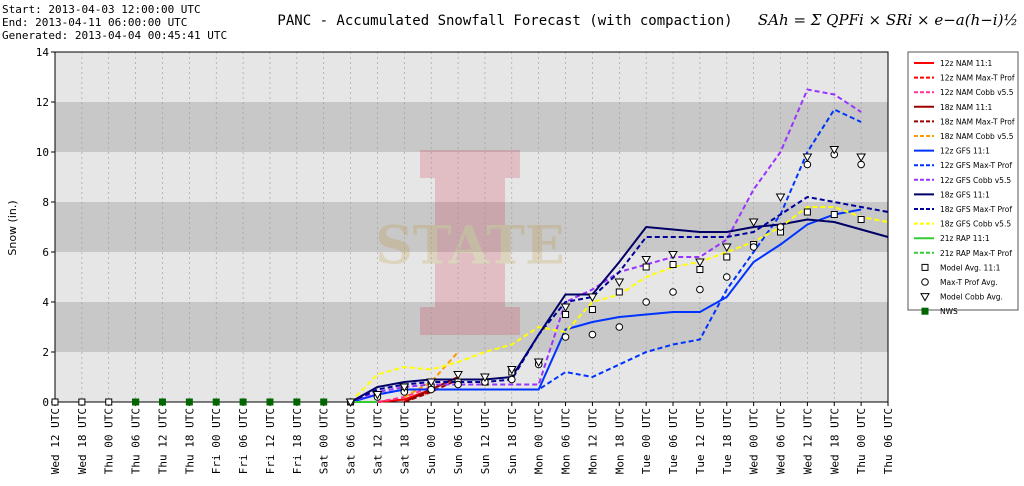 The image size is (1024, 486). What do you see at coordinates (270, 441) in the screenshot?
I see `x-tick-label: Fri 12 UTC` at bounding box center [270, 441].